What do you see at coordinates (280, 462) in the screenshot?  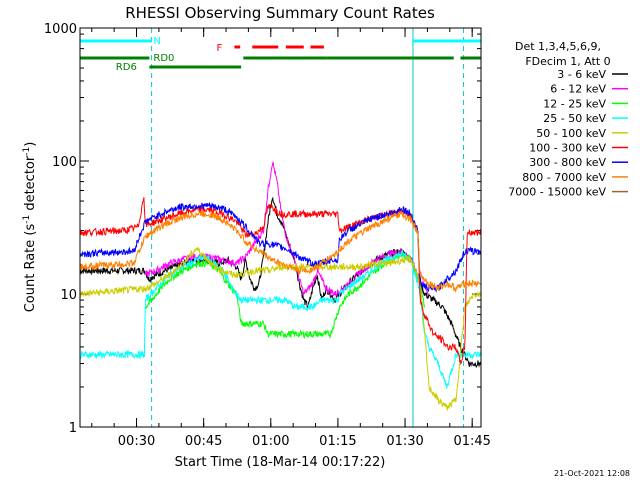 I see `x-axis-label: Start Time (18-Mar-14 00:17:22)` at bounding box center [280, 462].